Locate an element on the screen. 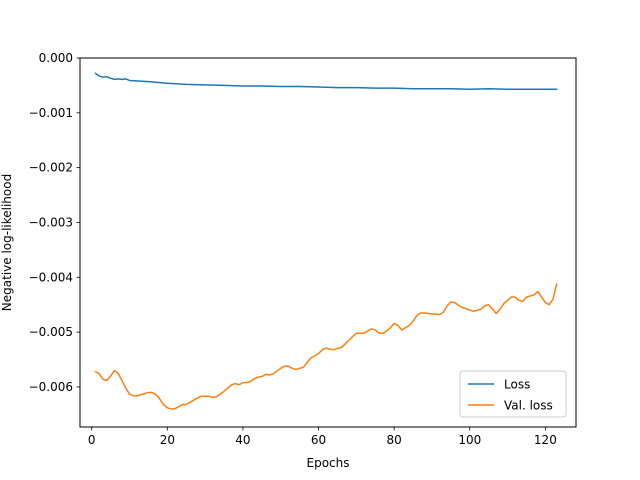  y-axis-label: Negative log-likelihood is located at coordinates (7, 242).